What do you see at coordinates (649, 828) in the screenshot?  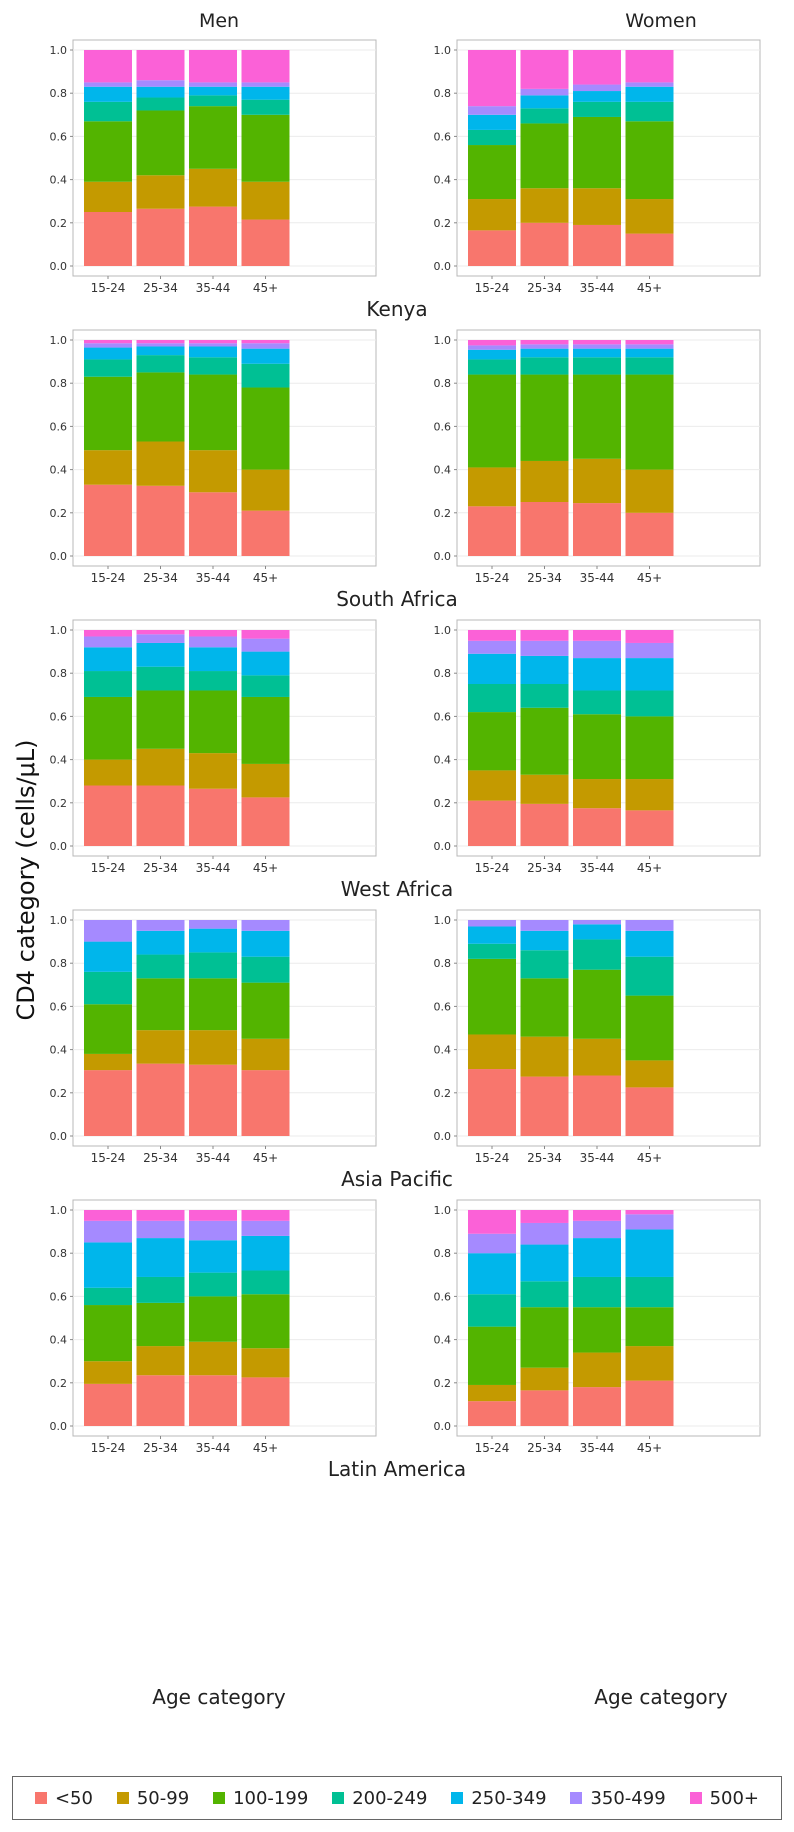 I see `bar-segment-west-africa-women-45+-<50` at bounding box center [649, 828].